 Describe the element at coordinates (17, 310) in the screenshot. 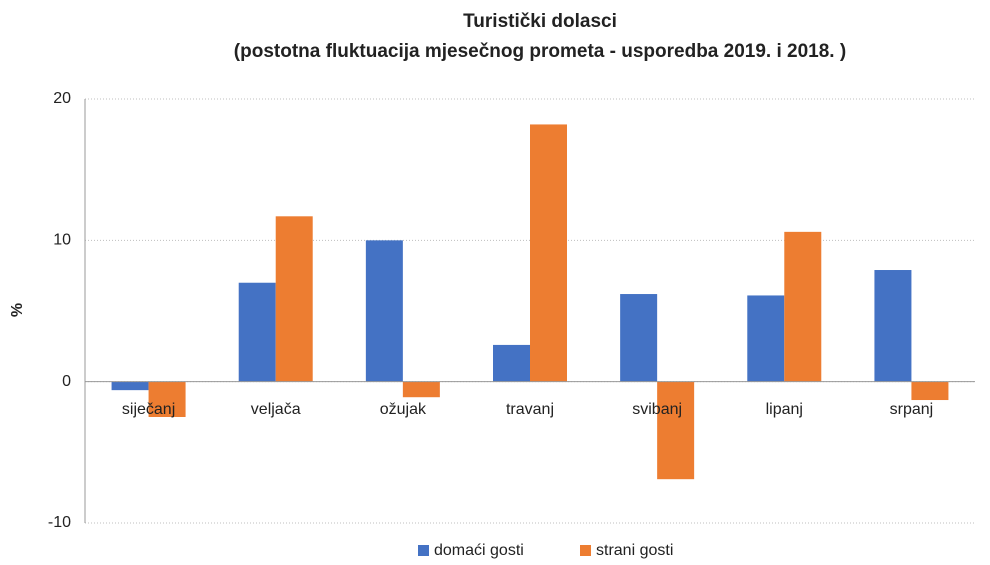

I see `y-axis-label: %` at that location.